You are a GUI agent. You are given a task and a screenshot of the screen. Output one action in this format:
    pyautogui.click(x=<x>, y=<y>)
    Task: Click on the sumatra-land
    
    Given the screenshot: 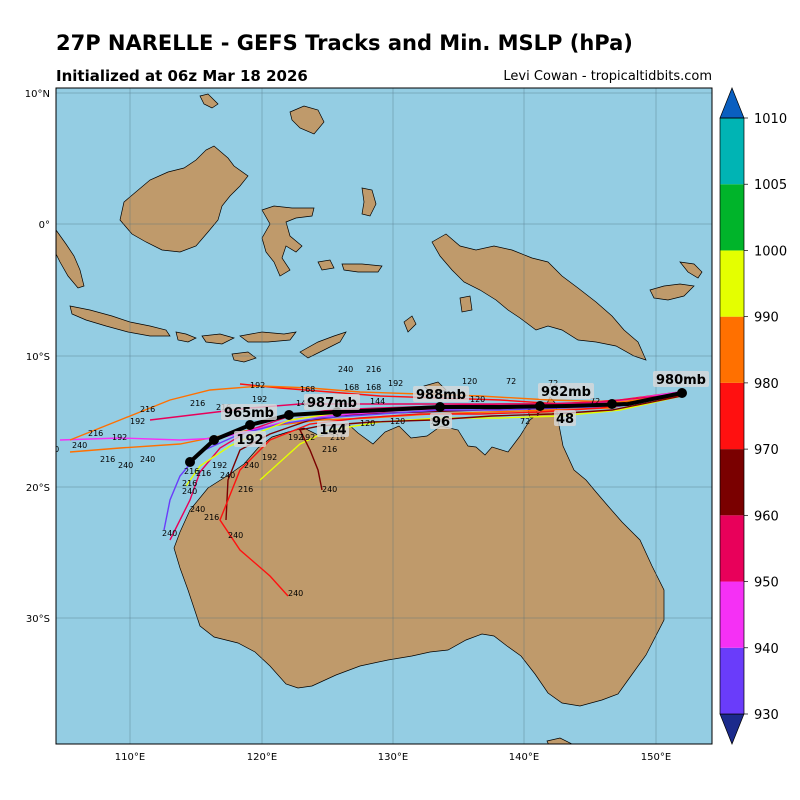 What is the action you would take?
    pyautogui.click(x=70, y=259)
    